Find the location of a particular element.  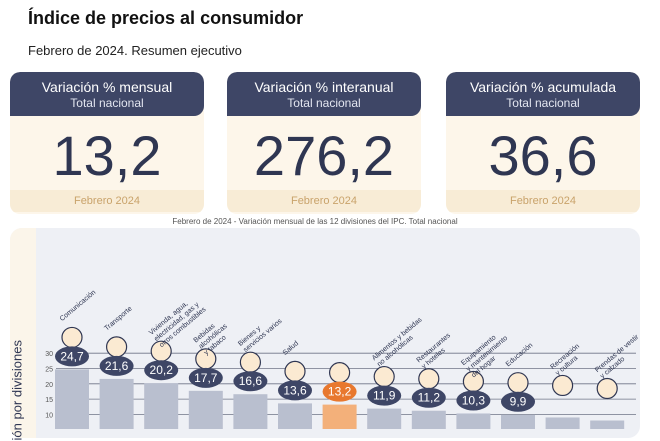

page-title: Índice de precios al consumidor is located at coordinates (166, 18).